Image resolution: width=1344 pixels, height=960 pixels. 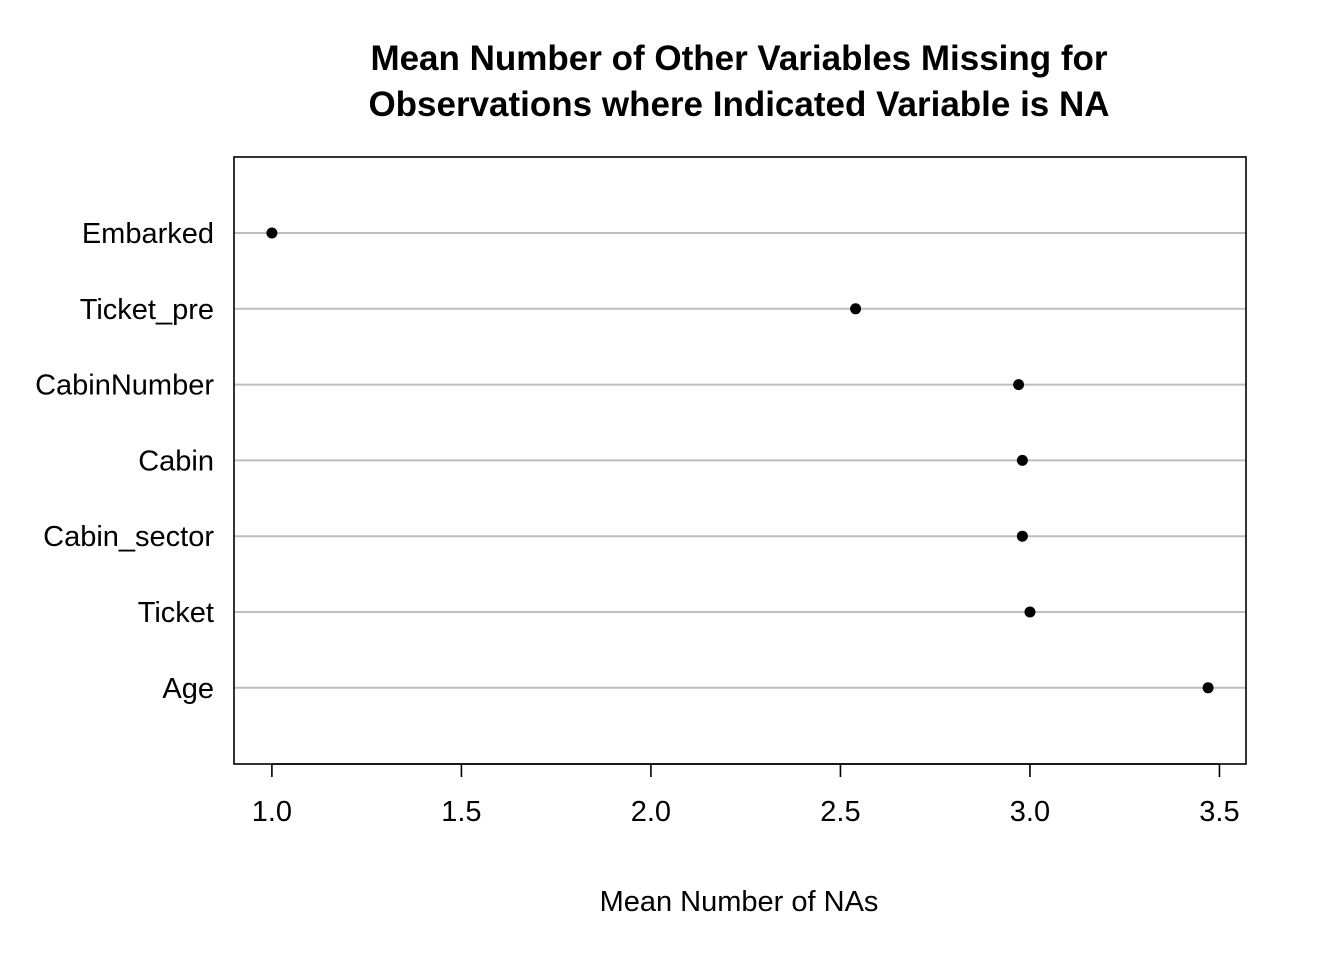 I want to click on category-label: Embarked, so click(x=148, y=234).